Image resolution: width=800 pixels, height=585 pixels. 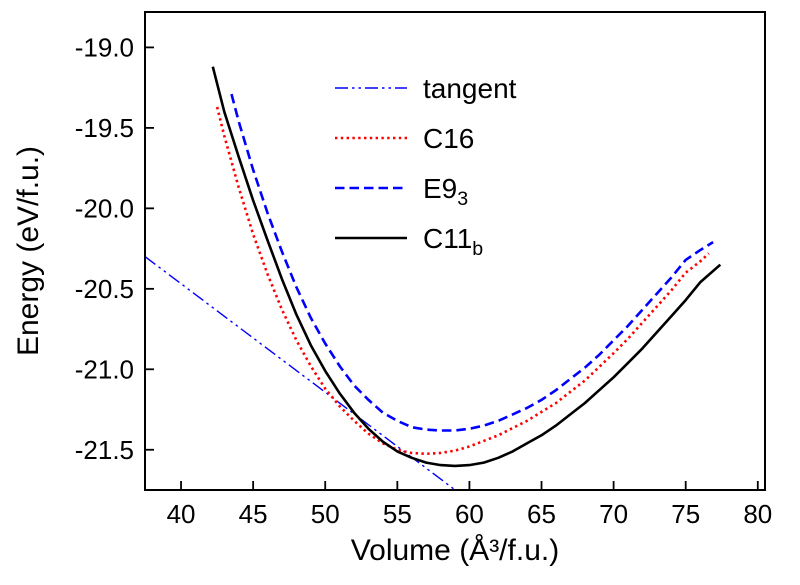 What do you see at coordinates (104, 289) in the screenshot?
I see `y-tick-label: -20.5` at bounding box center [104, 289].